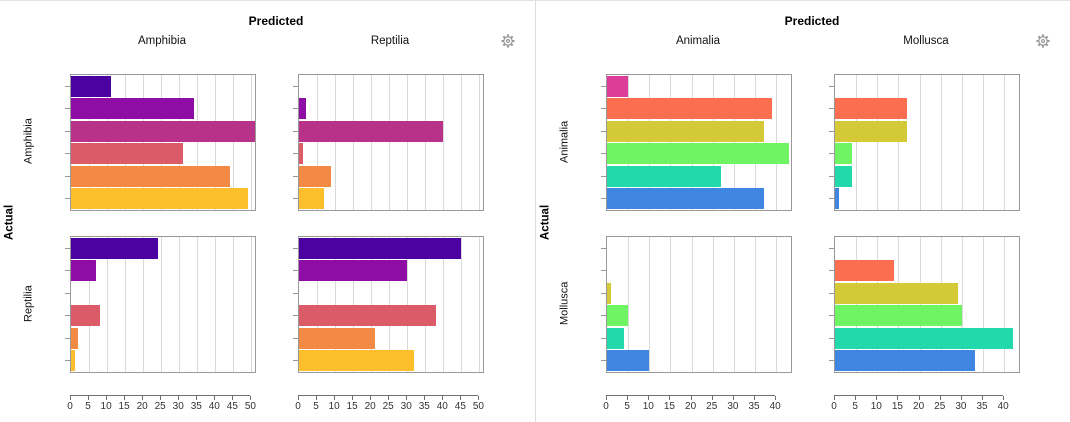 This screenshot has width=1070, height=422. Describe the element at coordinates (535, 211) in the screenshot. I see `panel-divider` at that location.